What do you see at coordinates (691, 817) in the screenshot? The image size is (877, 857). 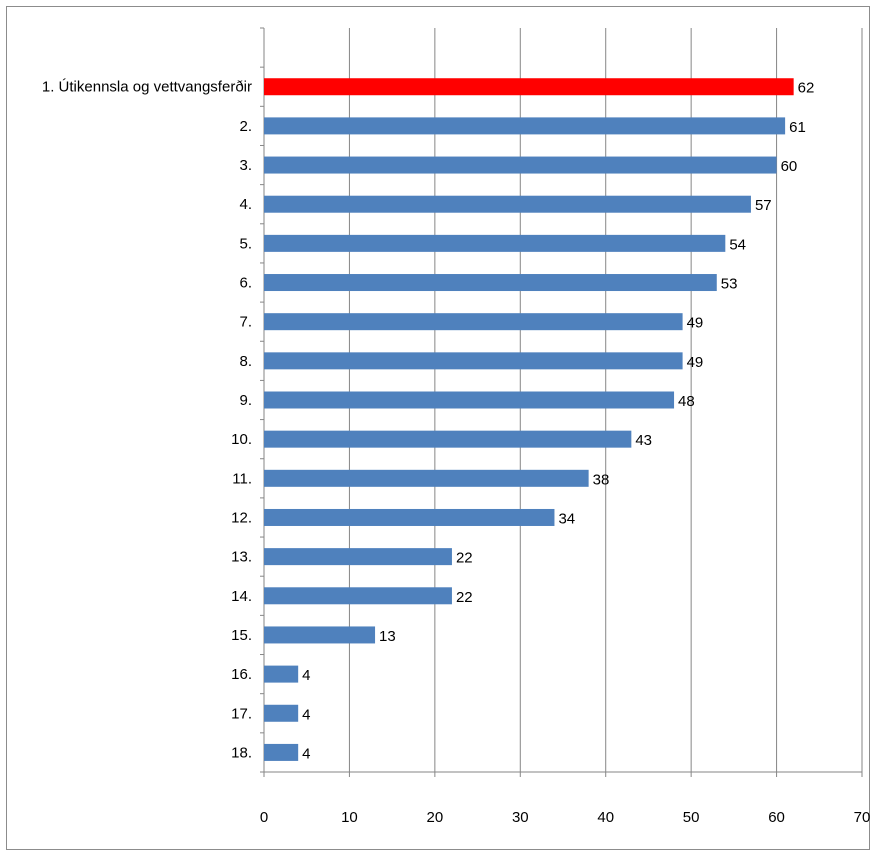 I see `x-tick-label: 50` at bounding box center [691, 817].